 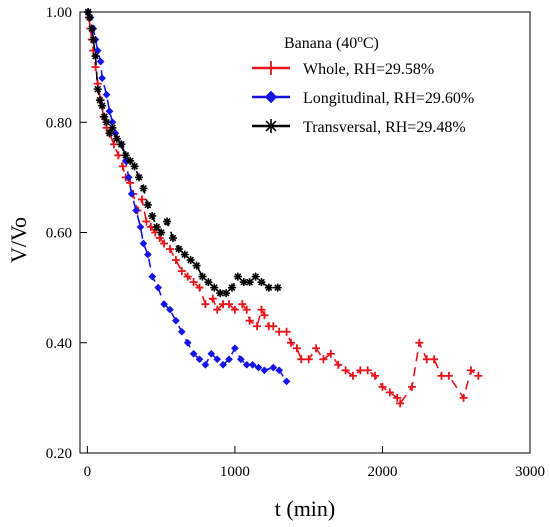 What do you see at coordinates (331, 42) in the screenshot?
I see `legend-title: Banana (40oC)` at bounding box center [331, 42].